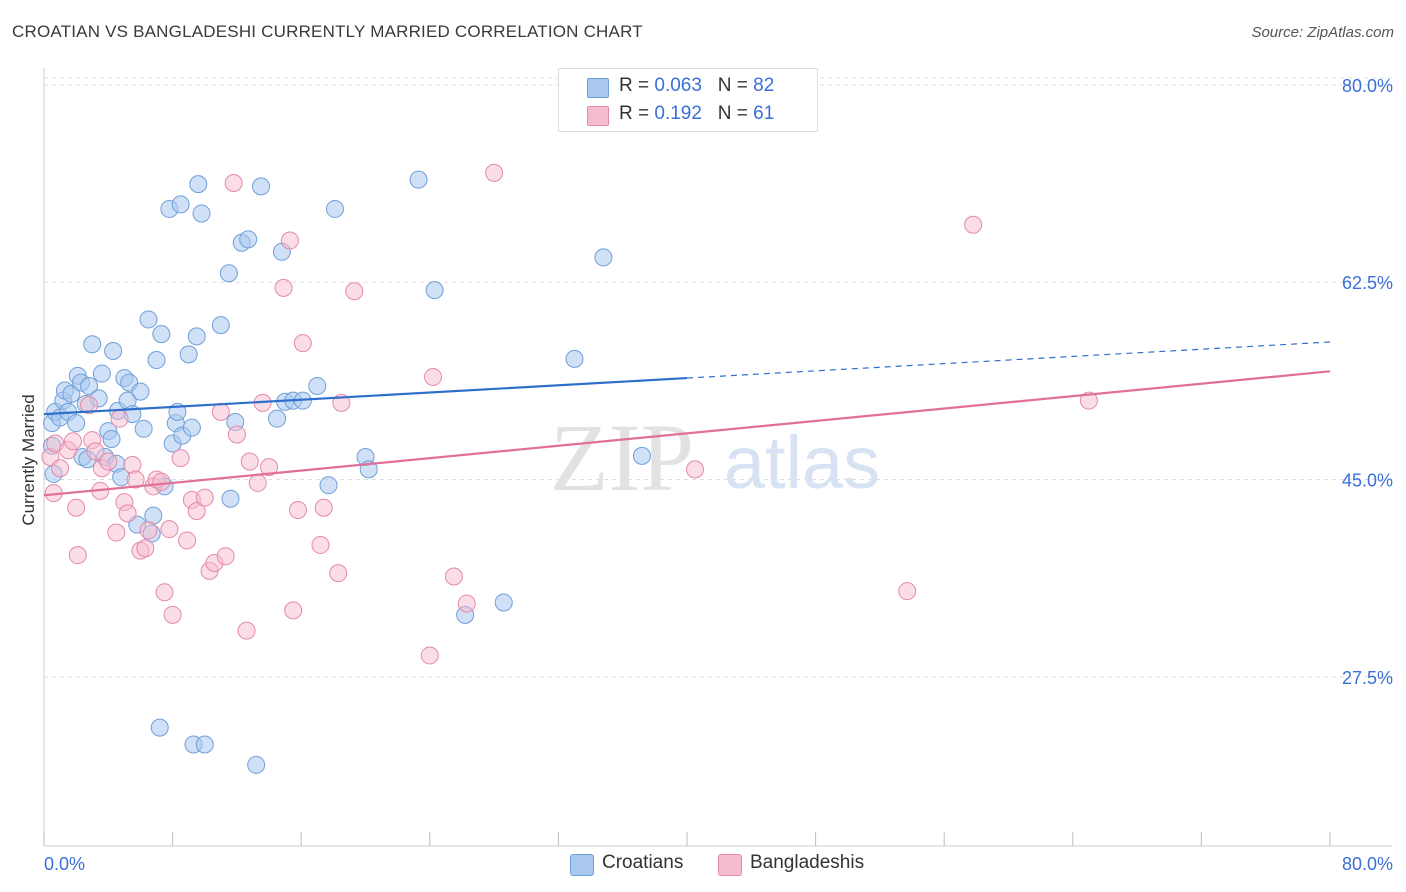  What do you see at coordinates (643, 862) in the screenshot?
I see `legend-label-croatians: Croatians` at bounding box center [643, 862].